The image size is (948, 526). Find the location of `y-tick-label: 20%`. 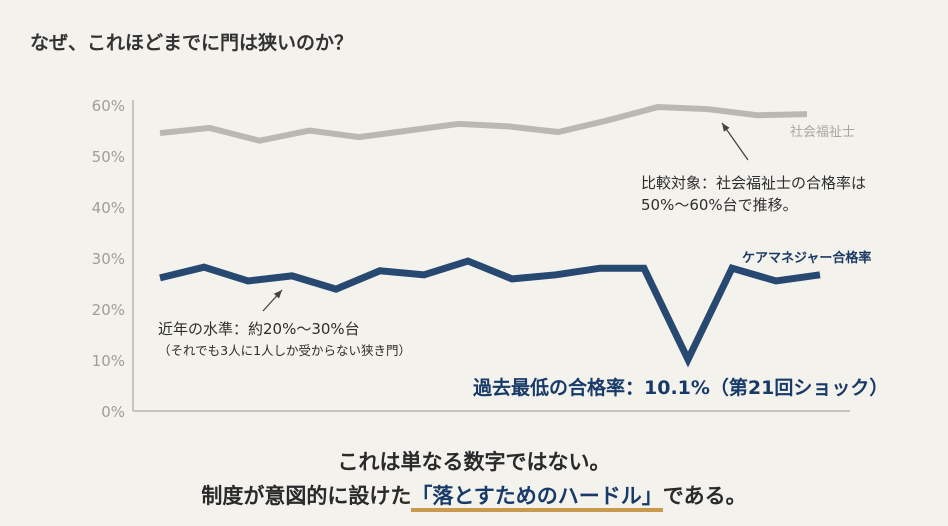

y-tick-label: 20% is located at coordinates (108, 310).